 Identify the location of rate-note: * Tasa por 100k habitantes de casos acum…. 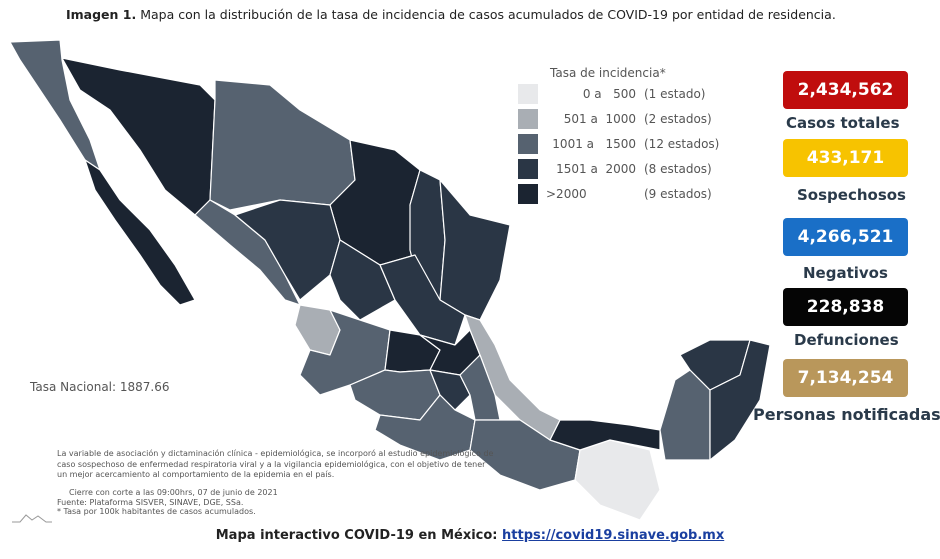
(156, 511).